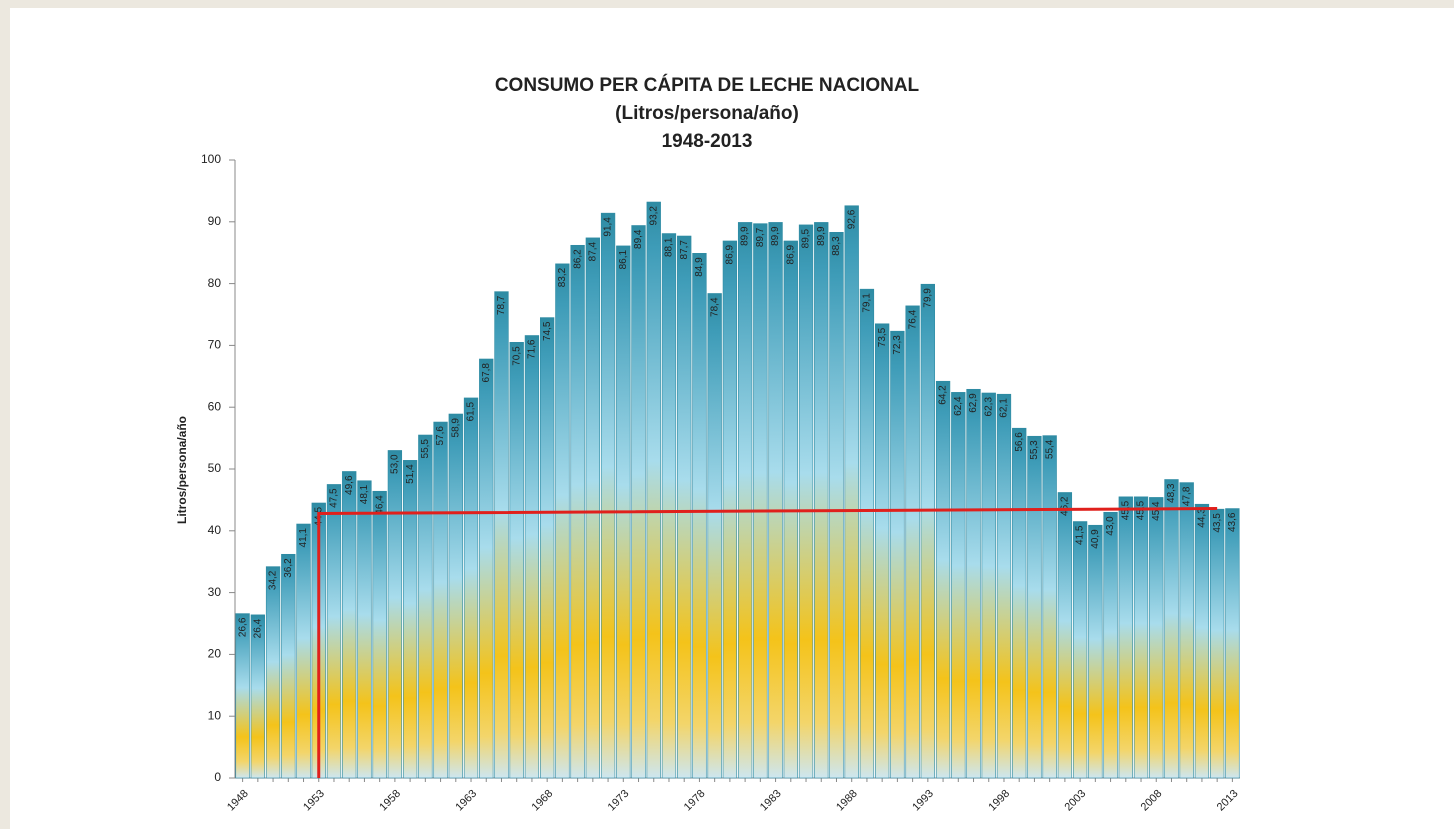 Image resolution: width=1454 pixels, height=829 pixels. What do you see at coordinates (577, 259) in the screenshot?
I see `value-label: 86,2` at bounding box center [577, 259].